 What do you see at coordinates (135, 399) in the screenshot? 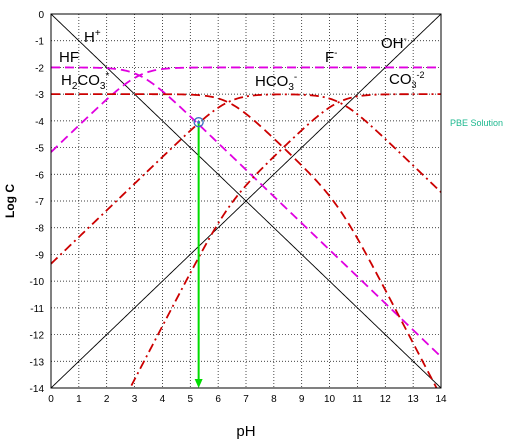
I see `x-tick-label: 3` at bounding box center [135, 399].